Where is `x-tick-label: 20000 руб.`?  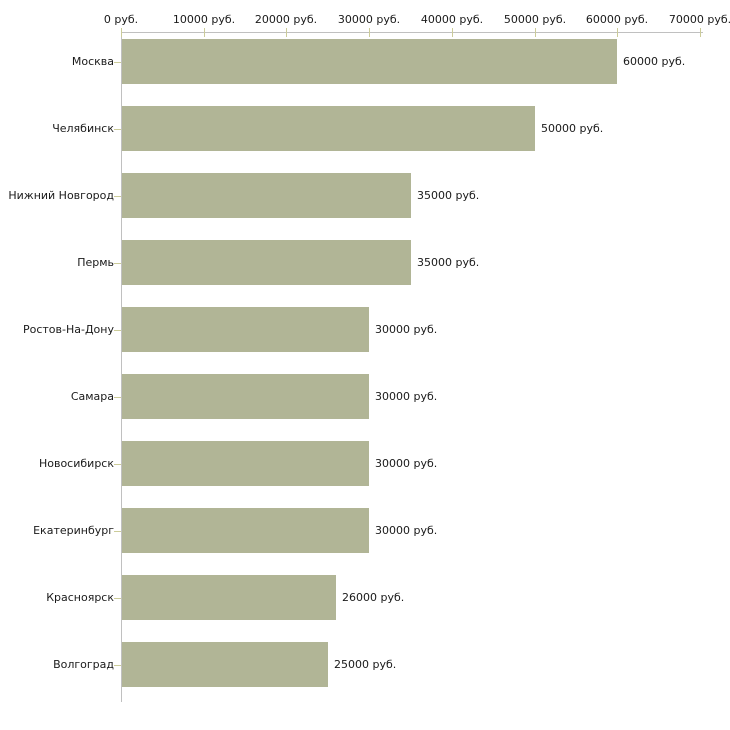 x-tick-label: 20000 руб. is located at coordinates (286, 19).